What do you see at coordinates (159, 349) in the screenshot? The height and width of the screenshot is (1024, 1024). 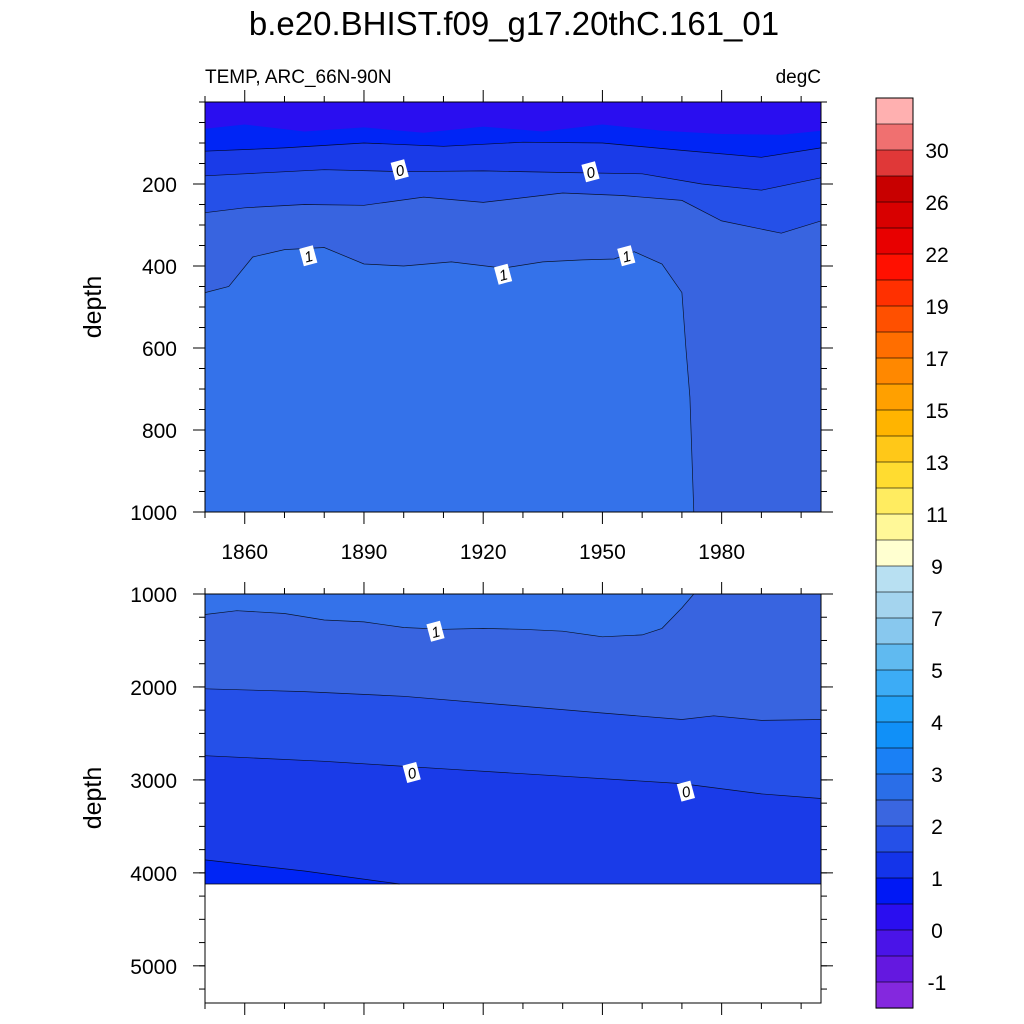 I see `y-tick-label: 600` at bounding box center [159, 349].